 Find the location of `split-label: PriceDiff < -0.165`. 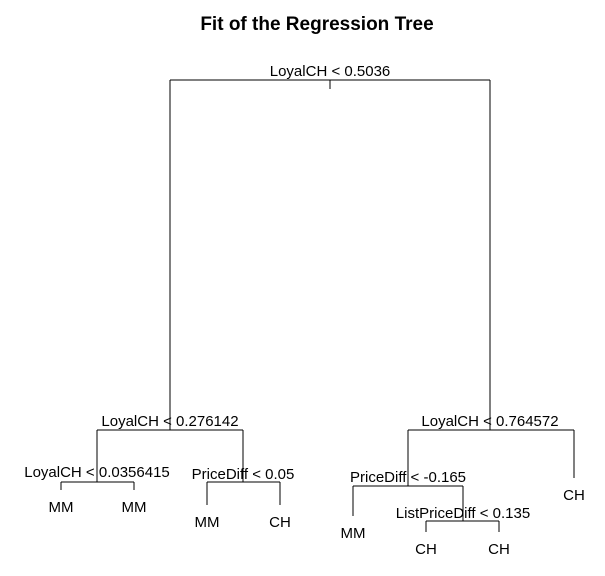

split-label: PriceDiff < -0.165 is located at coordinates (408, 477).